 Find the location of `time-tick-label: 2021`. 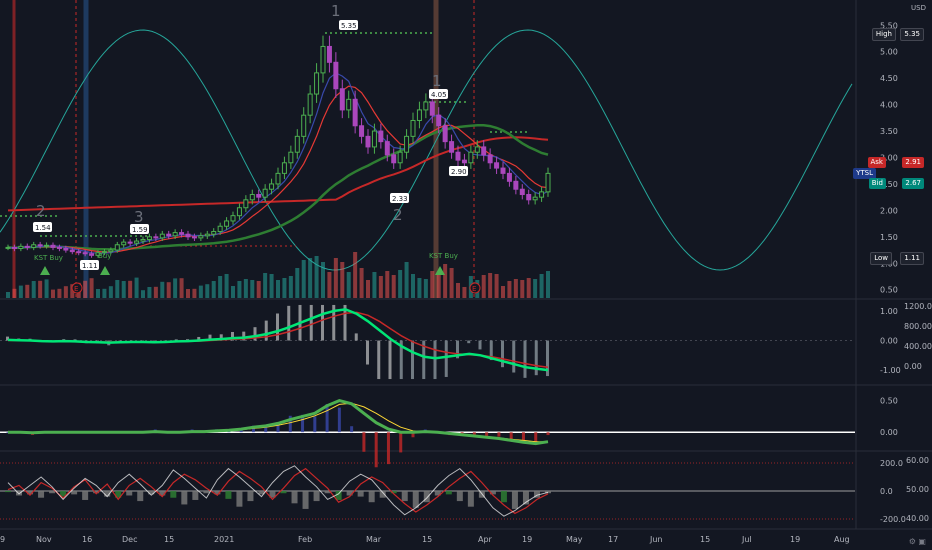

time-tick-label: 2021 is located at coordinates (224, 539).